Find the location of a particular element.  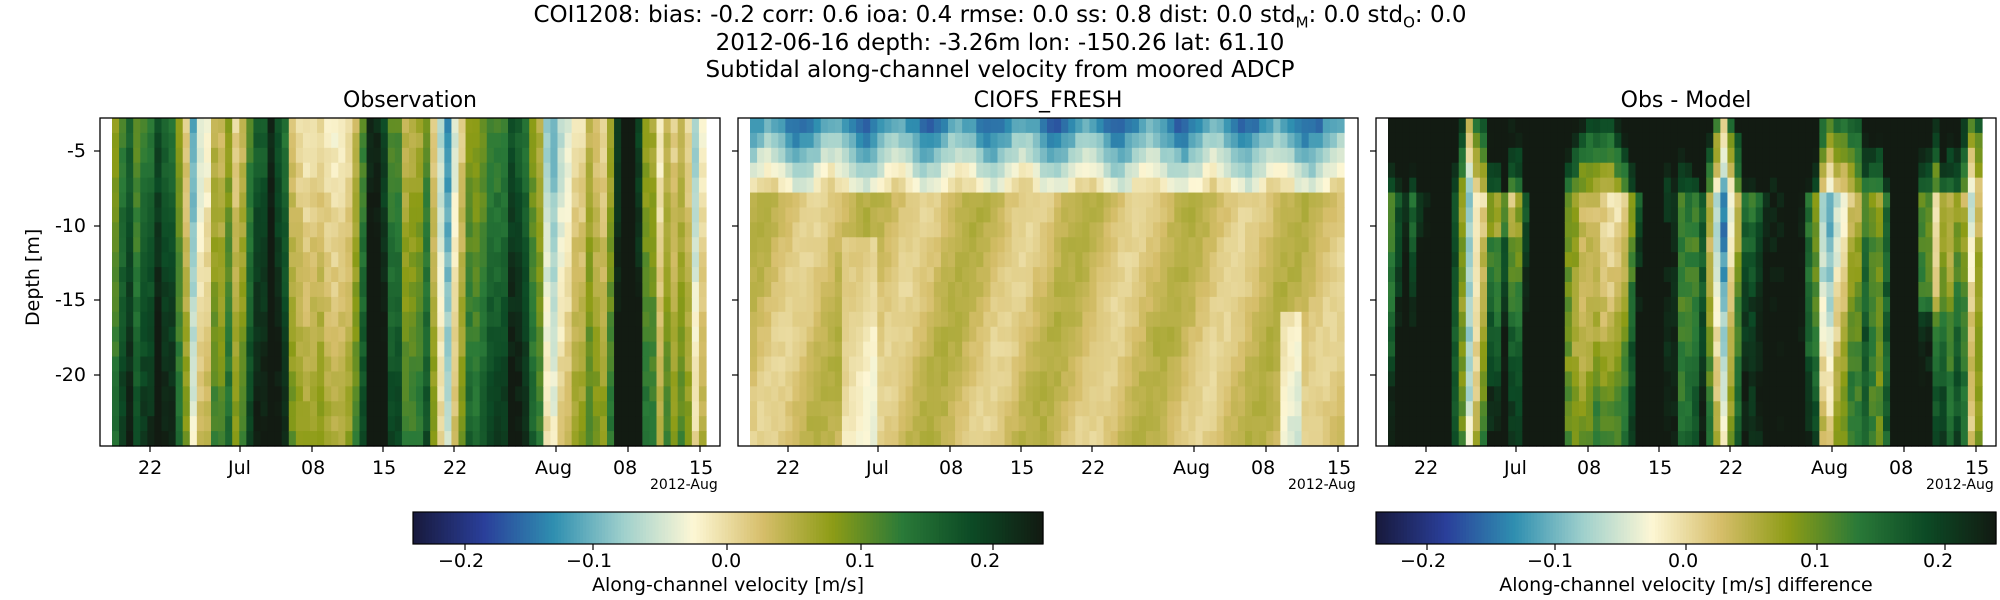

colorbar-tick-label: 0.2 is located at coordinates (985, 561).